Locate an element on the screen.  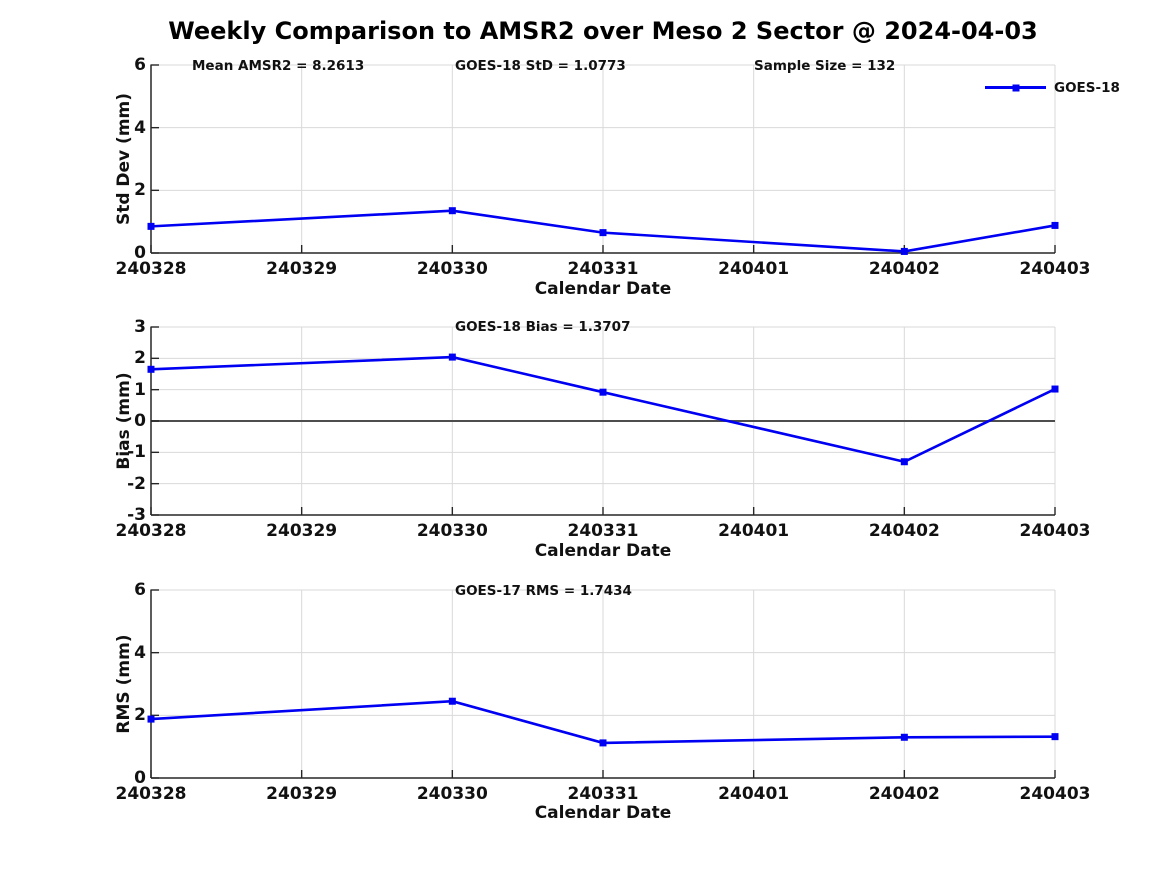
y-tick-label: -3 is located at coordinates (136, 515).